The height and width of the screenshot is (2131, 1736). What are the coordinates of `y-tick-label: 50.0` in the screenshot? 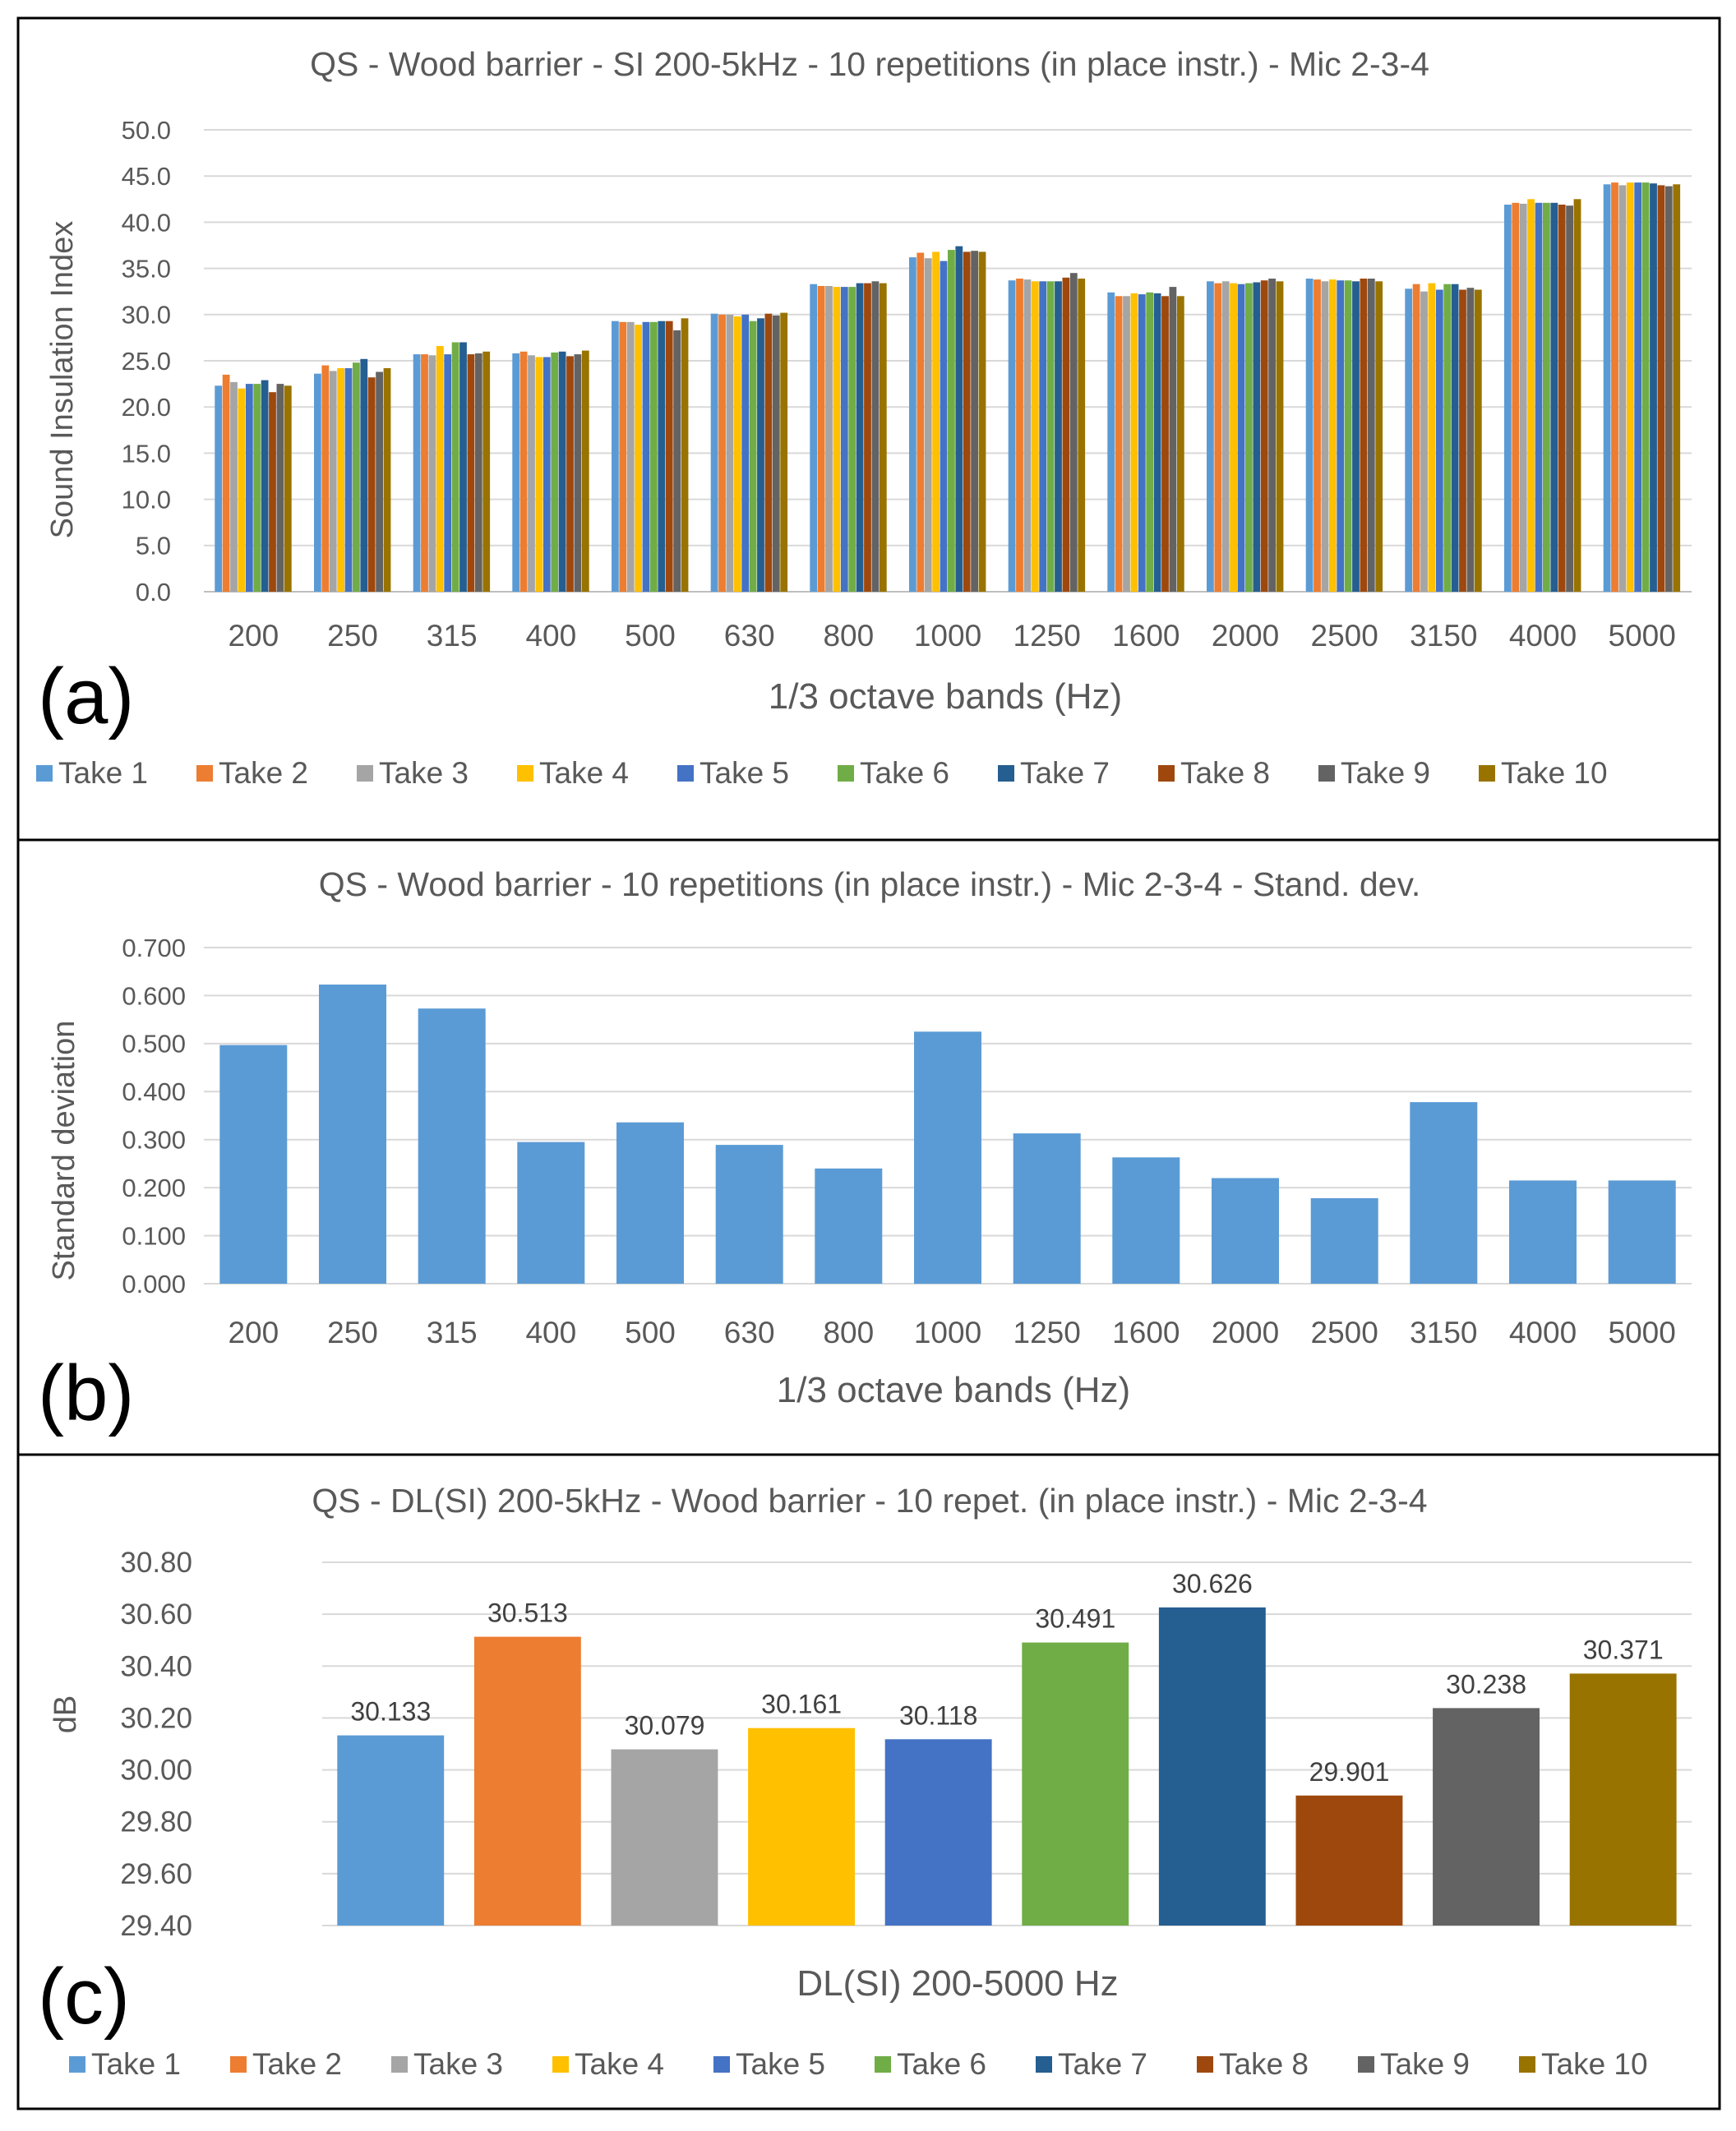 It's located at (147, 130).